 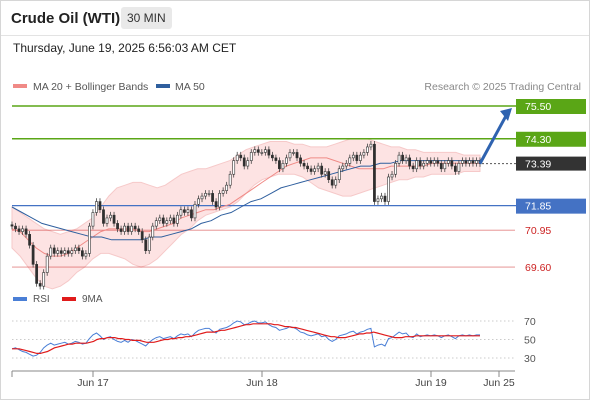 I want to click on rsi-tick-label: 30, so click(x=530, y=359).